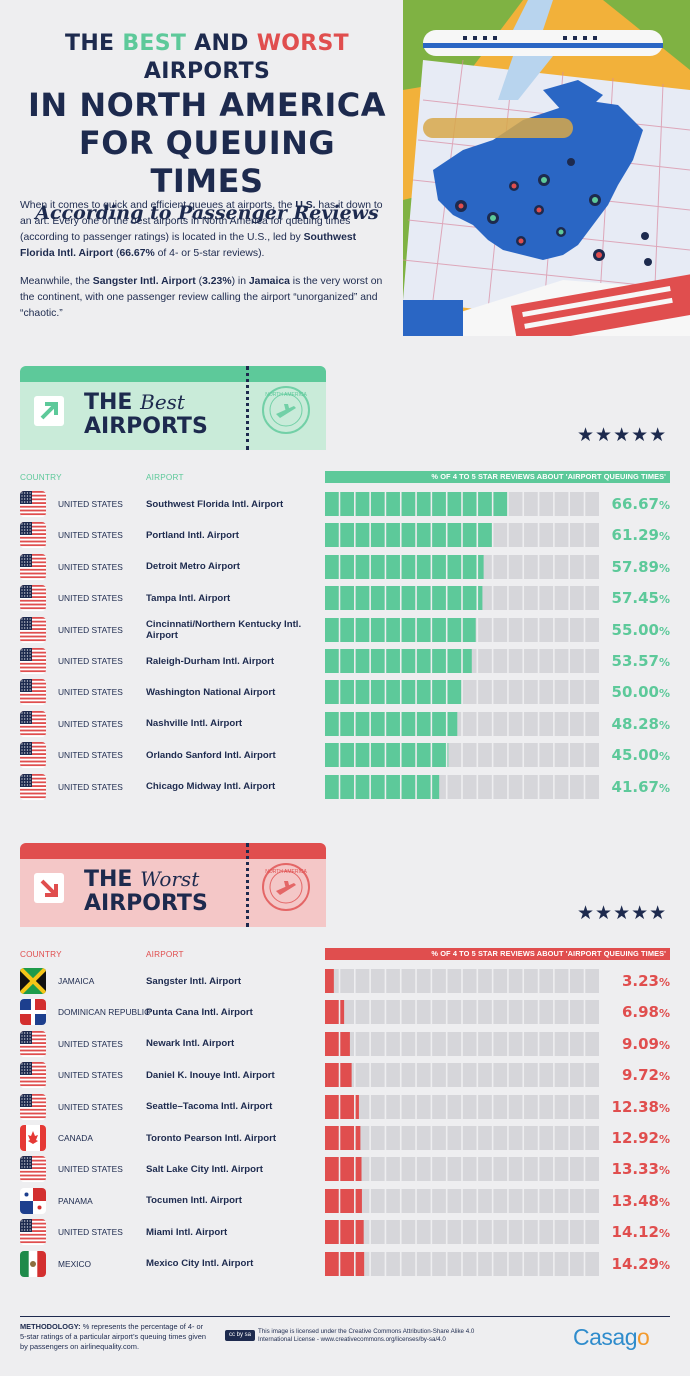  What do you see at coordinates (41, 954) in the screenshot?
I see `worst-col-country: COUNTRY` at bounding box center [41, 954].